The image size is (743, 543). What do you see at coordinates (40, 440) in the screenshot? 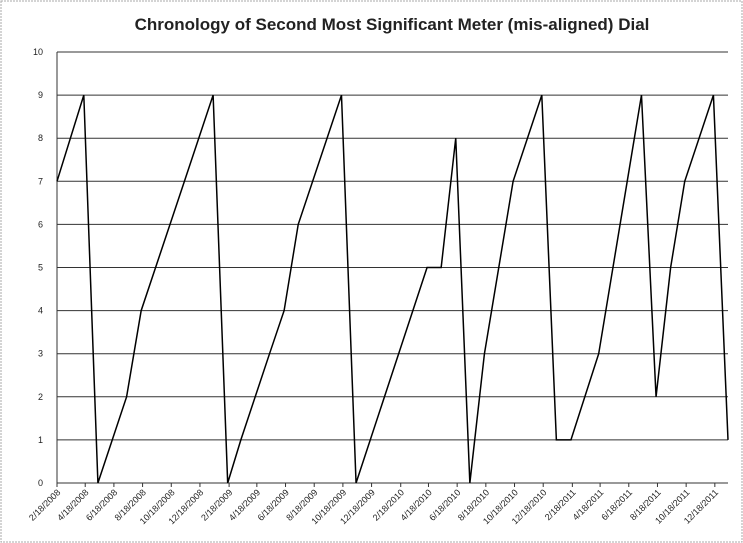
I see `y-tick-label: 1` at bounding box center [40, 440].